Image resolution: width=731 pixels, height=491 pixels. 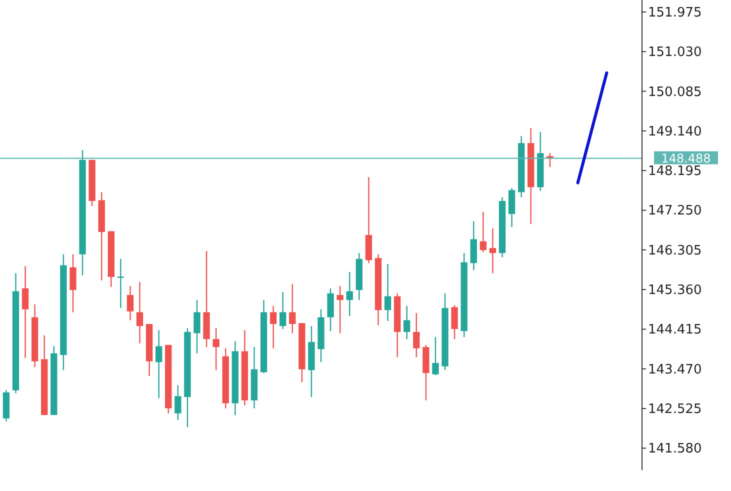 What do you see at coordinates (675, 410) in the screenshot?
I see `y-tick-label: 142.525` at bounding box center [675, 410].